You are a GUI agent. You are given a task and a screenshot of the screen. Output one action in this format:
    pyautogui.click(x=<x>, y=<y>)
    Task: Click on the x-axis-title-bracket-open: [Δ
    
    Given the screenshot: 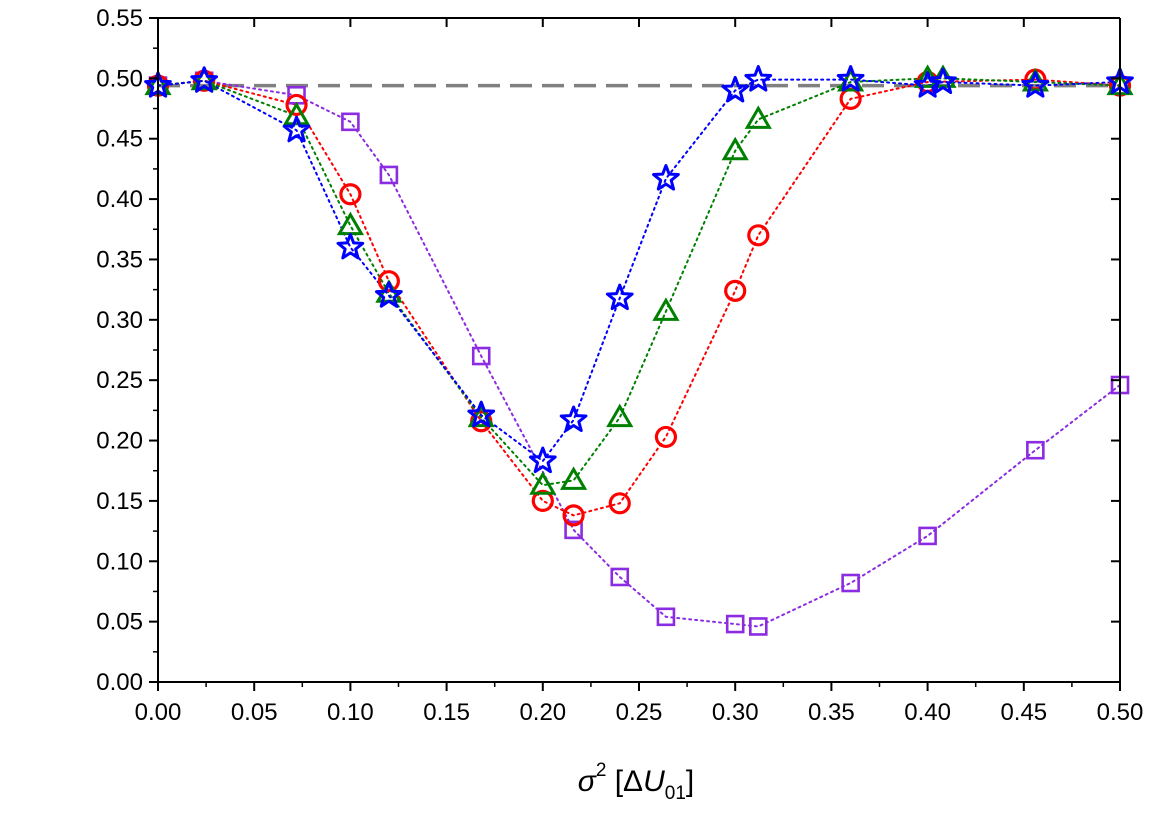 What is the action you would take?
    pyautogui.click(x=624, y=781)
    